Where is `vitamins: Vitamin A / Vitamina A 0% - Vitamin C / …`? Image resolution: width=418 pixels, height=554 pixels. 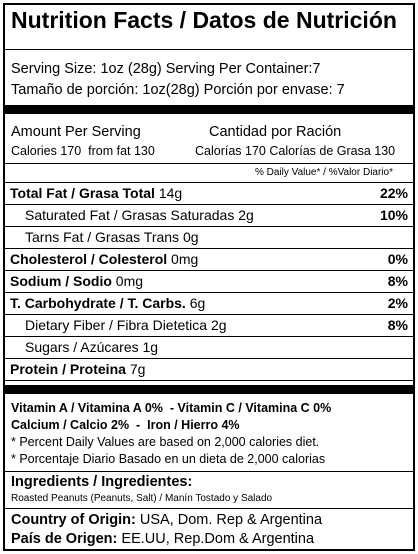
vitamins: Vitamin A / Vitamina A 0% - Vitamin C / … is located at coordinates (171, 408).